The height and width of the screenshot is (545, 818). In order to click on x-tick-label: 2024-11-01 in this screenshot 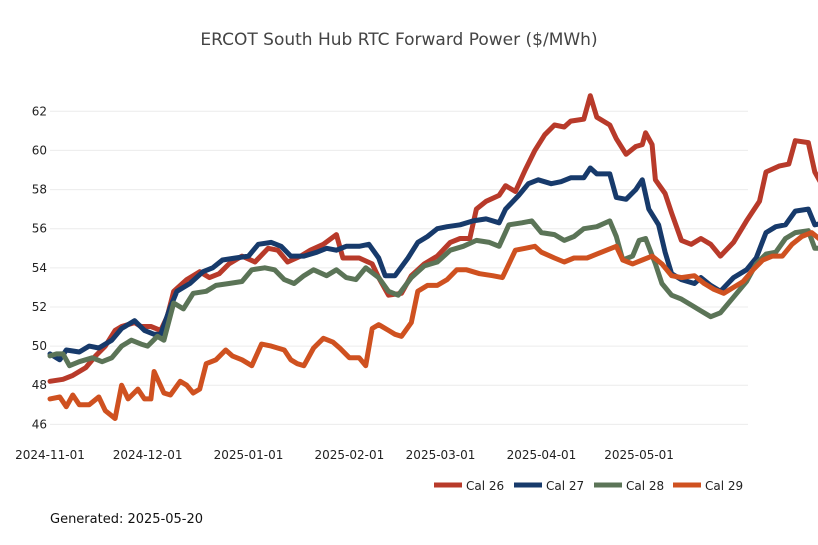, I will do `click(50, 455)`.